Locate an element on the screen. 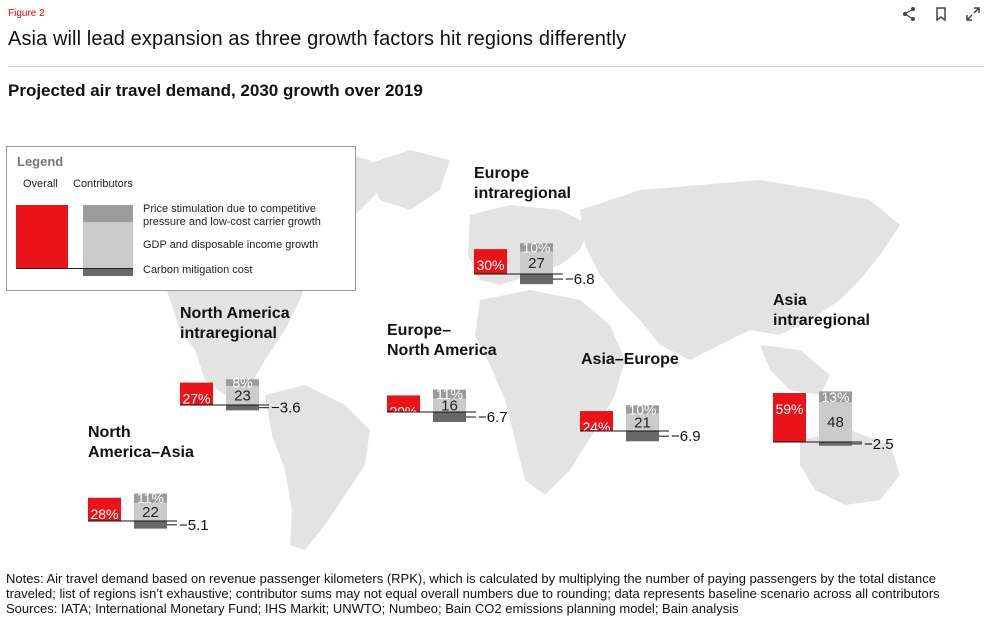 The height and width of the screenshot is (639, 988). overall-label: 20% is located at coordinates (403, 411).